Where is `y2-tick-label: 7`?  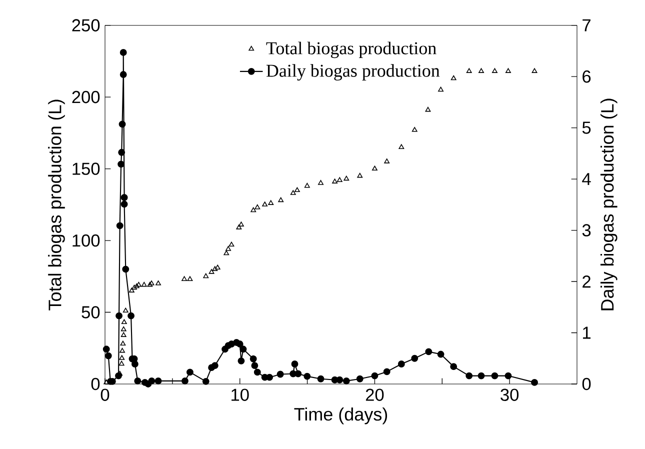 y2-tick-label: 7 is located at coordinates (586, 25).